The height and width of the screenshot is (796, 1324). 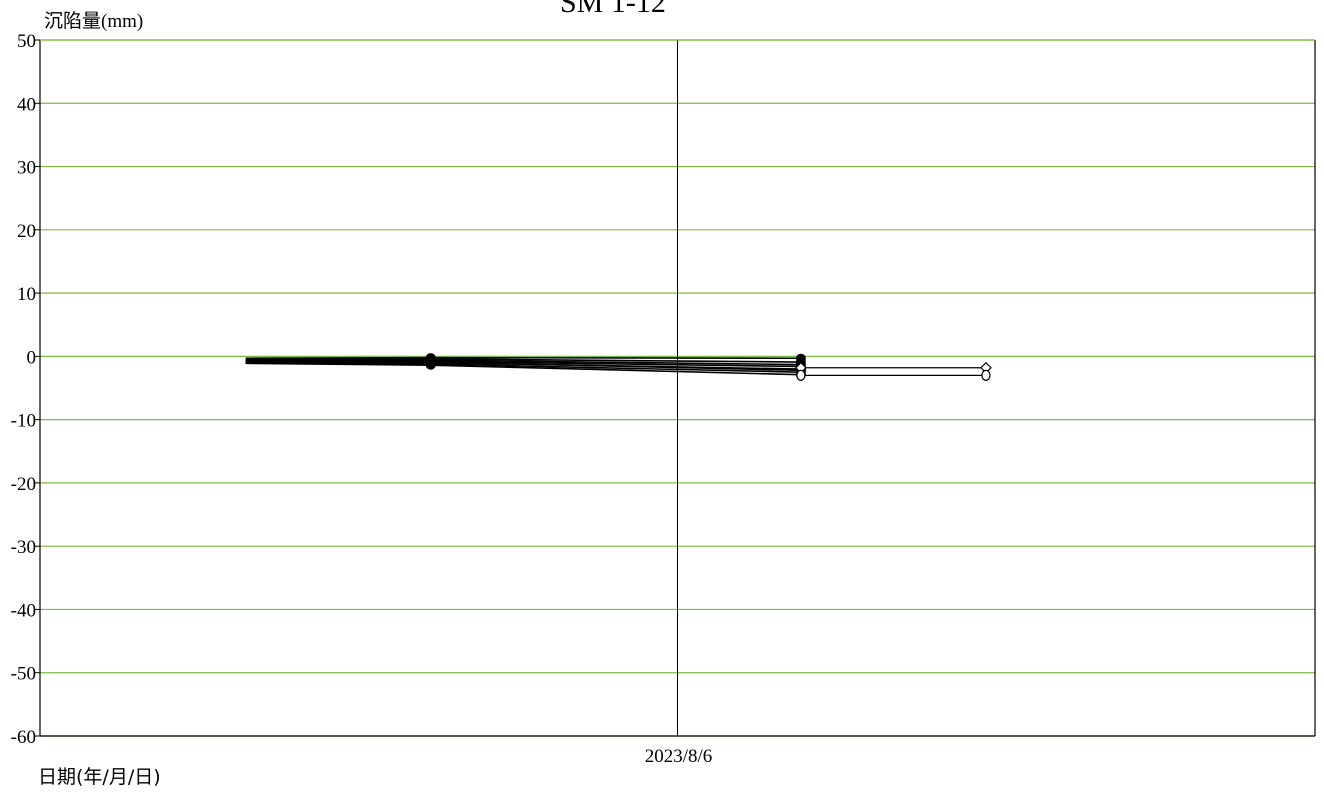 I want to click on y-axis-label: 沉陷量(mm), so click(x=94, y=21).